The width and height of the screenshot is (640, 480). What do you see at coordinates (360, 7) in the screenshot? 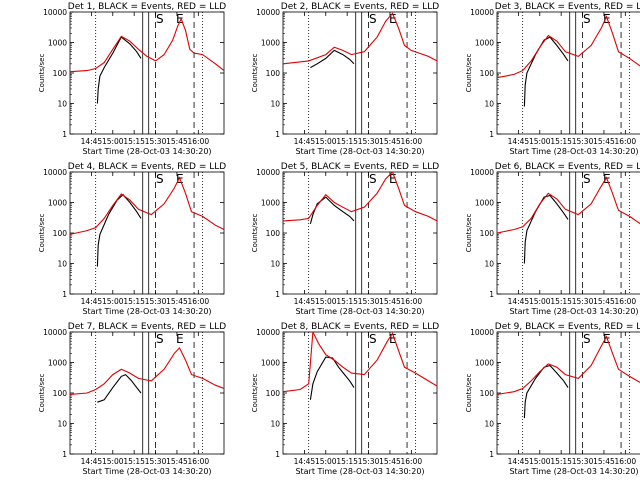
I see `chart-title: Det 2, BLACK = Events, RED = LLD` at bounding box center [360, 7].